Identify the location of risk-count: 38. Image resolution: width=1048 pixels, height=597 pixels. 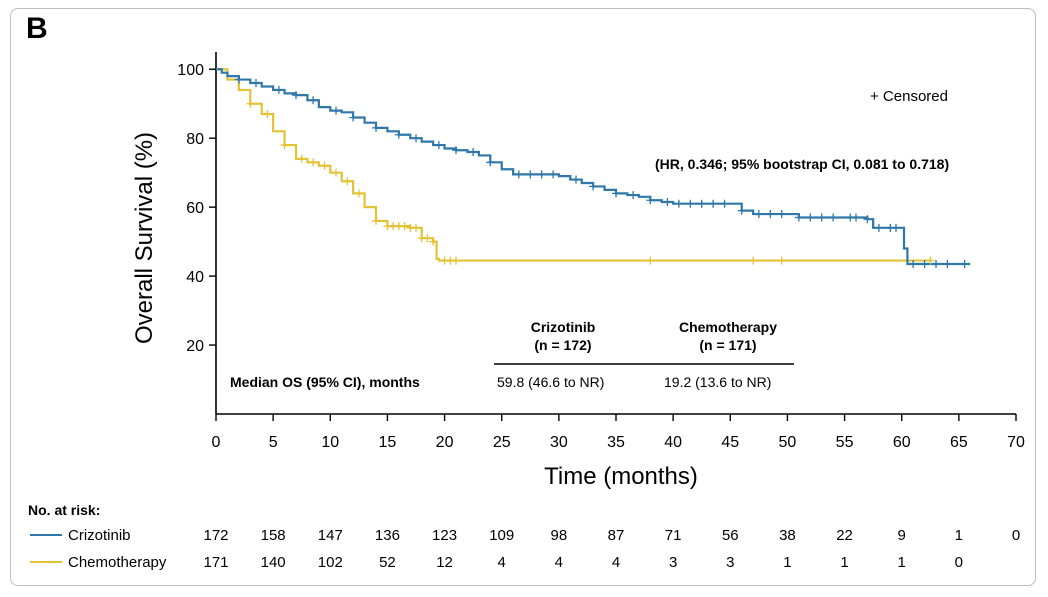
(787, 535).